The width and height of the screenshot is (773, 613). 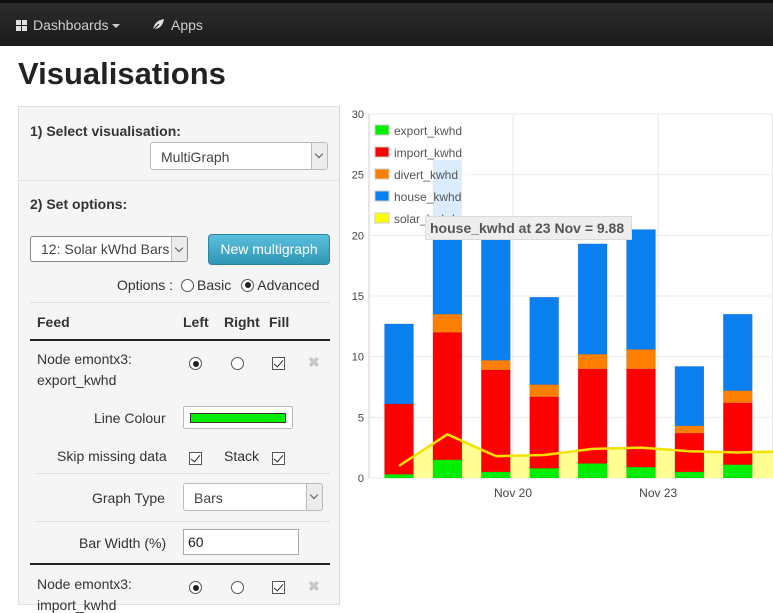 What do you see at coordinates (115, 26) in the screenshot?
I see `caret-down-icon` at bounding box center [115, 26].